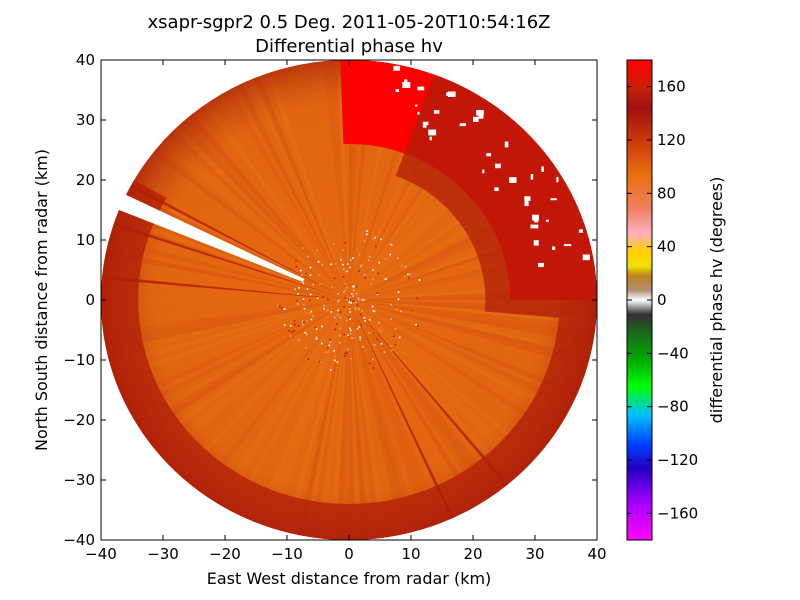 The height and width of the screenshot is (600, 800). Describe the element at coordinates (216, 287) in the screenshot. I see `beam-streak` at that location.